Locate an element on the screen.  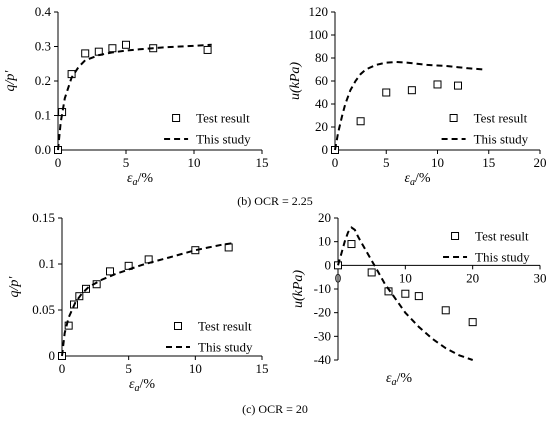
y-tick-label: 0.4 is located at coordinates (43, 11).